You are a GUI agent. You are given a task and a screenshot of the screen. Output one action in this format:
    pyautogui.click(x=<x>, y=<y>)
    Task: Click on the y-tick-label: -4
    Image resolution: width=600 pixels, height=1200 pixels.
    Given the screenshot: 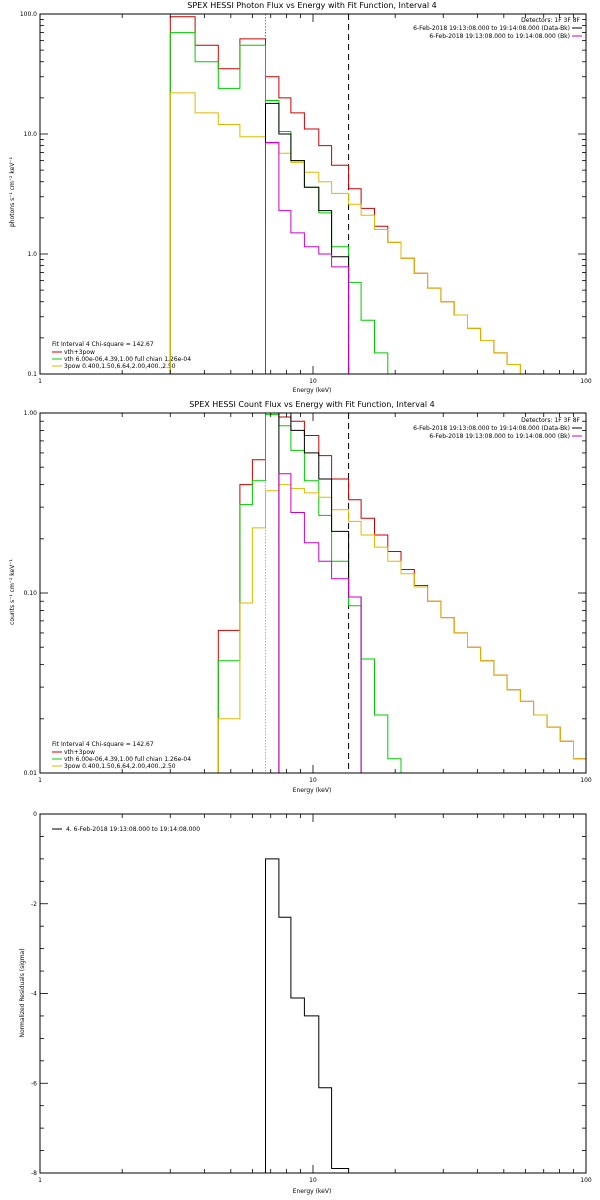 What is the action you would take?
    pyautogui.click(x=34, y=994)
    